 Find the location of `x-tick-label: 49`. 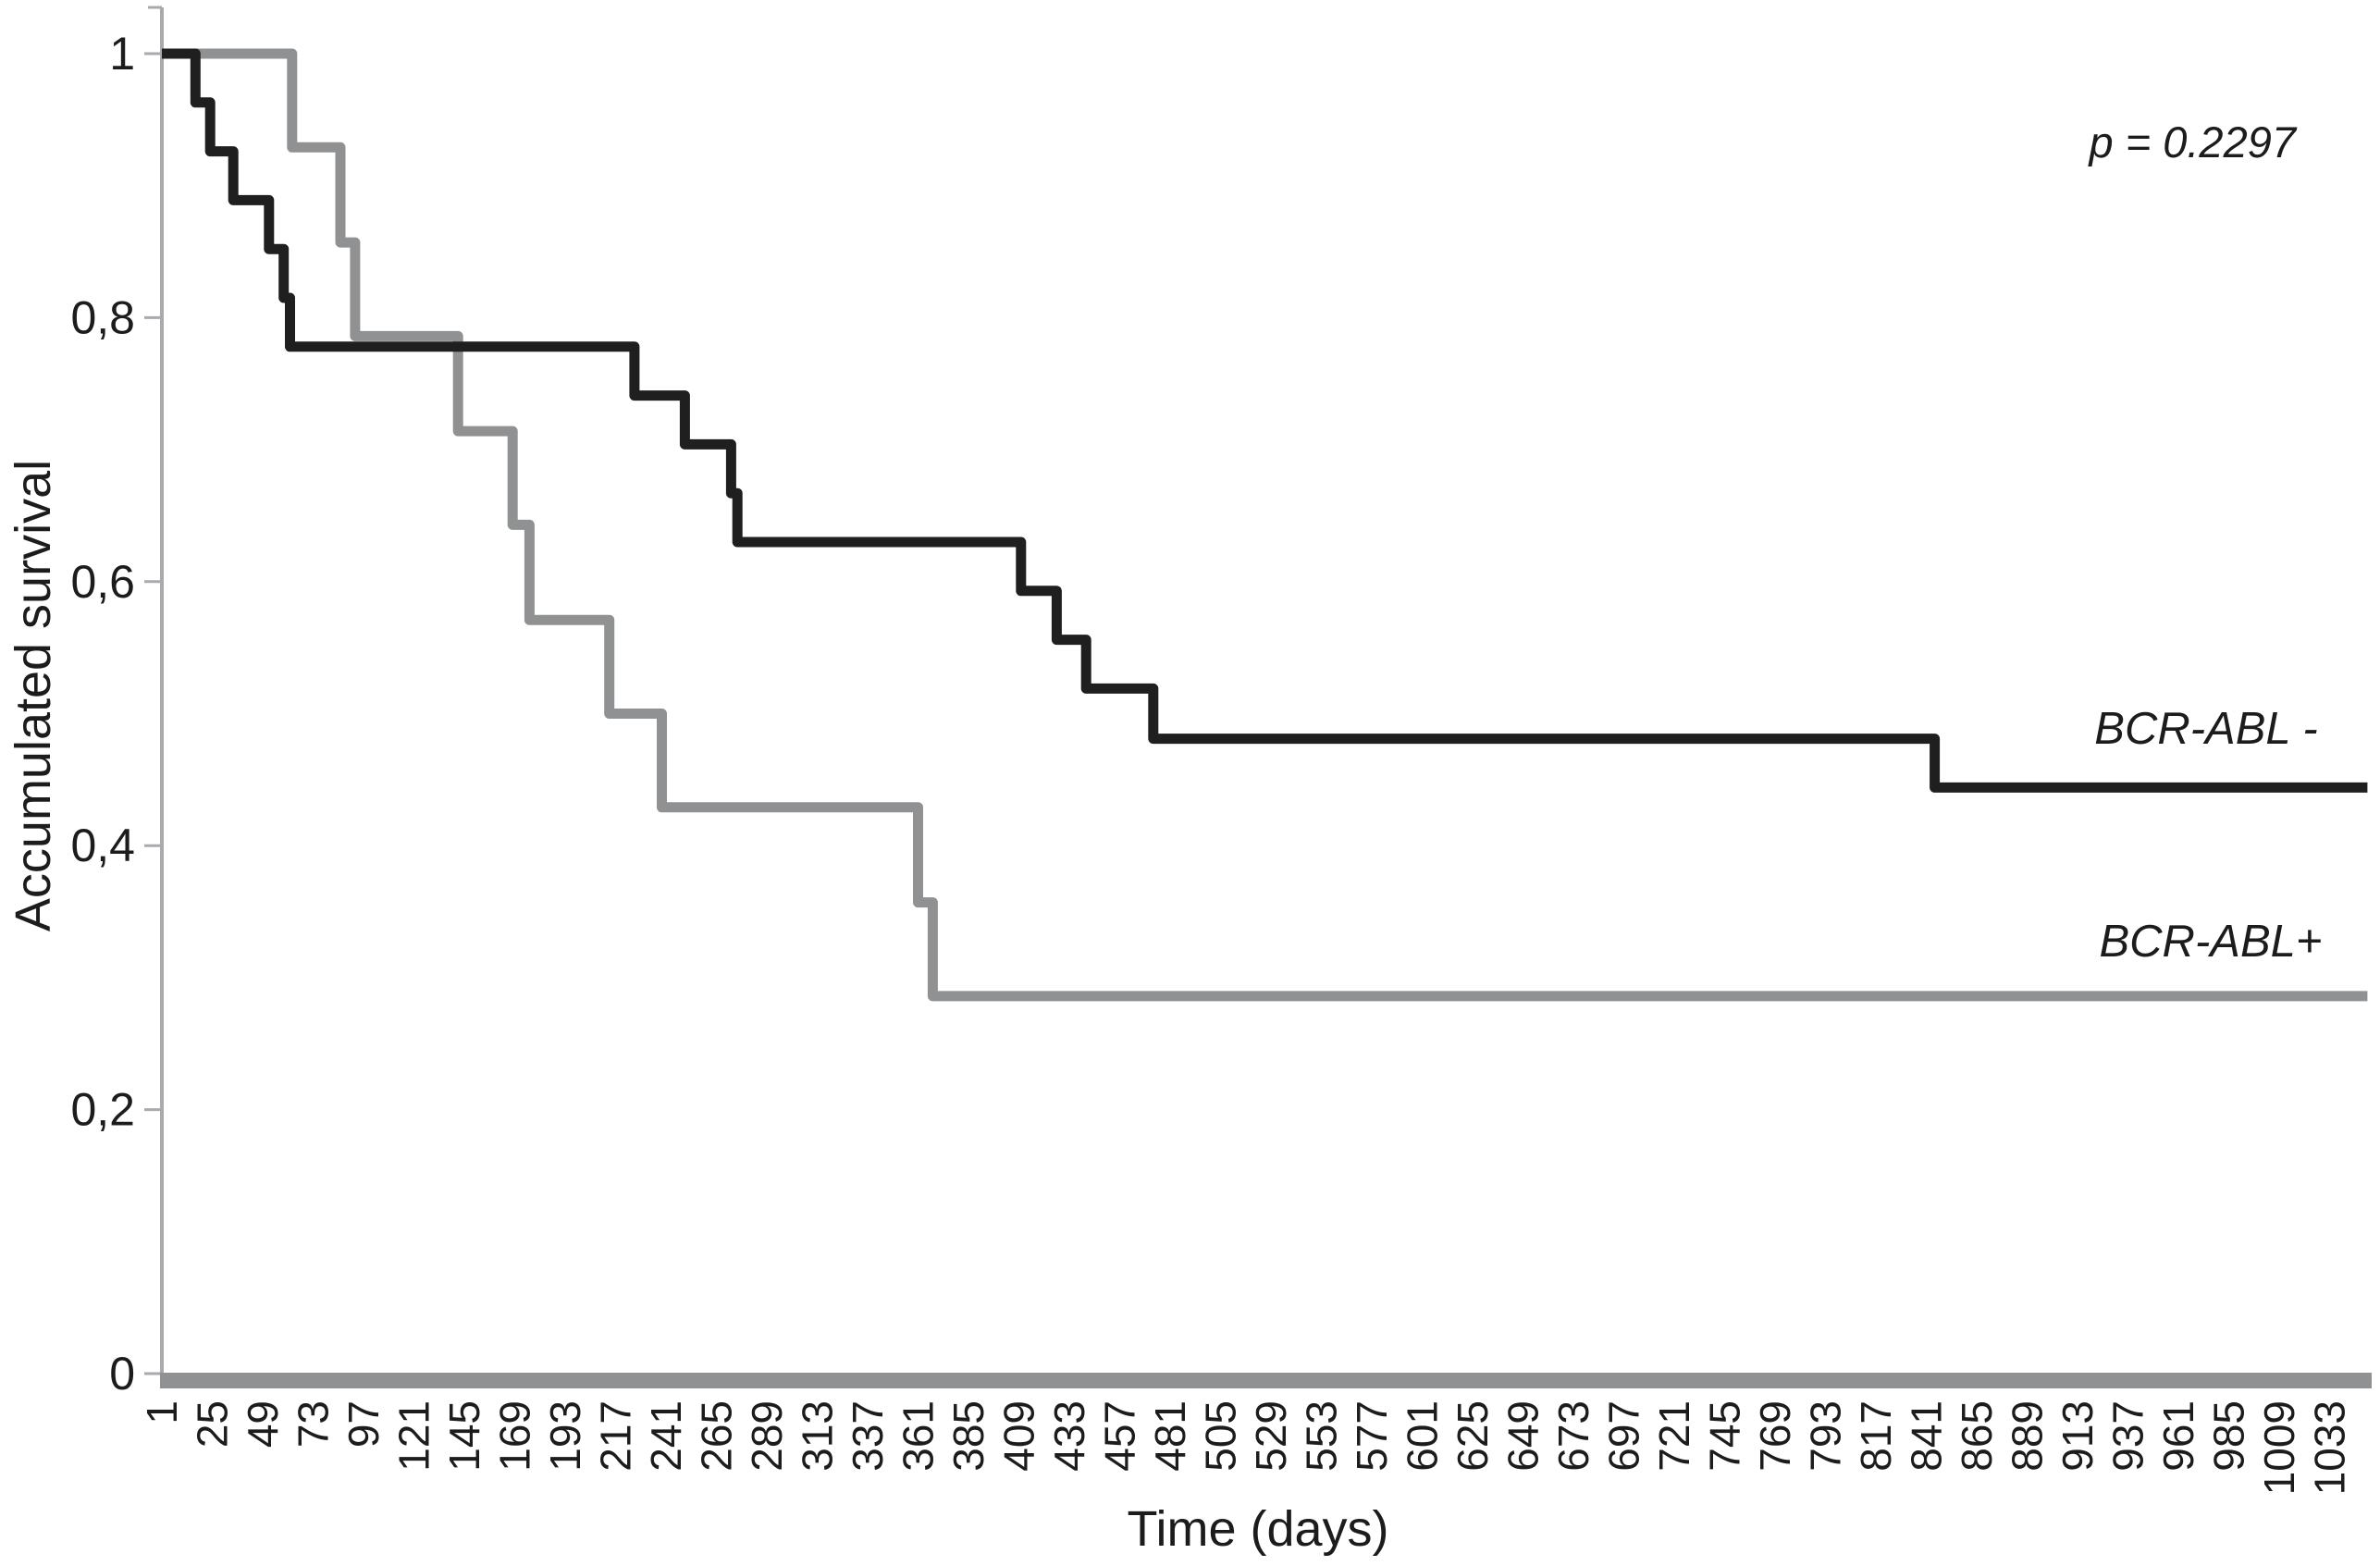

x-tick-label: 49 is located at coordinates (263, 1424).